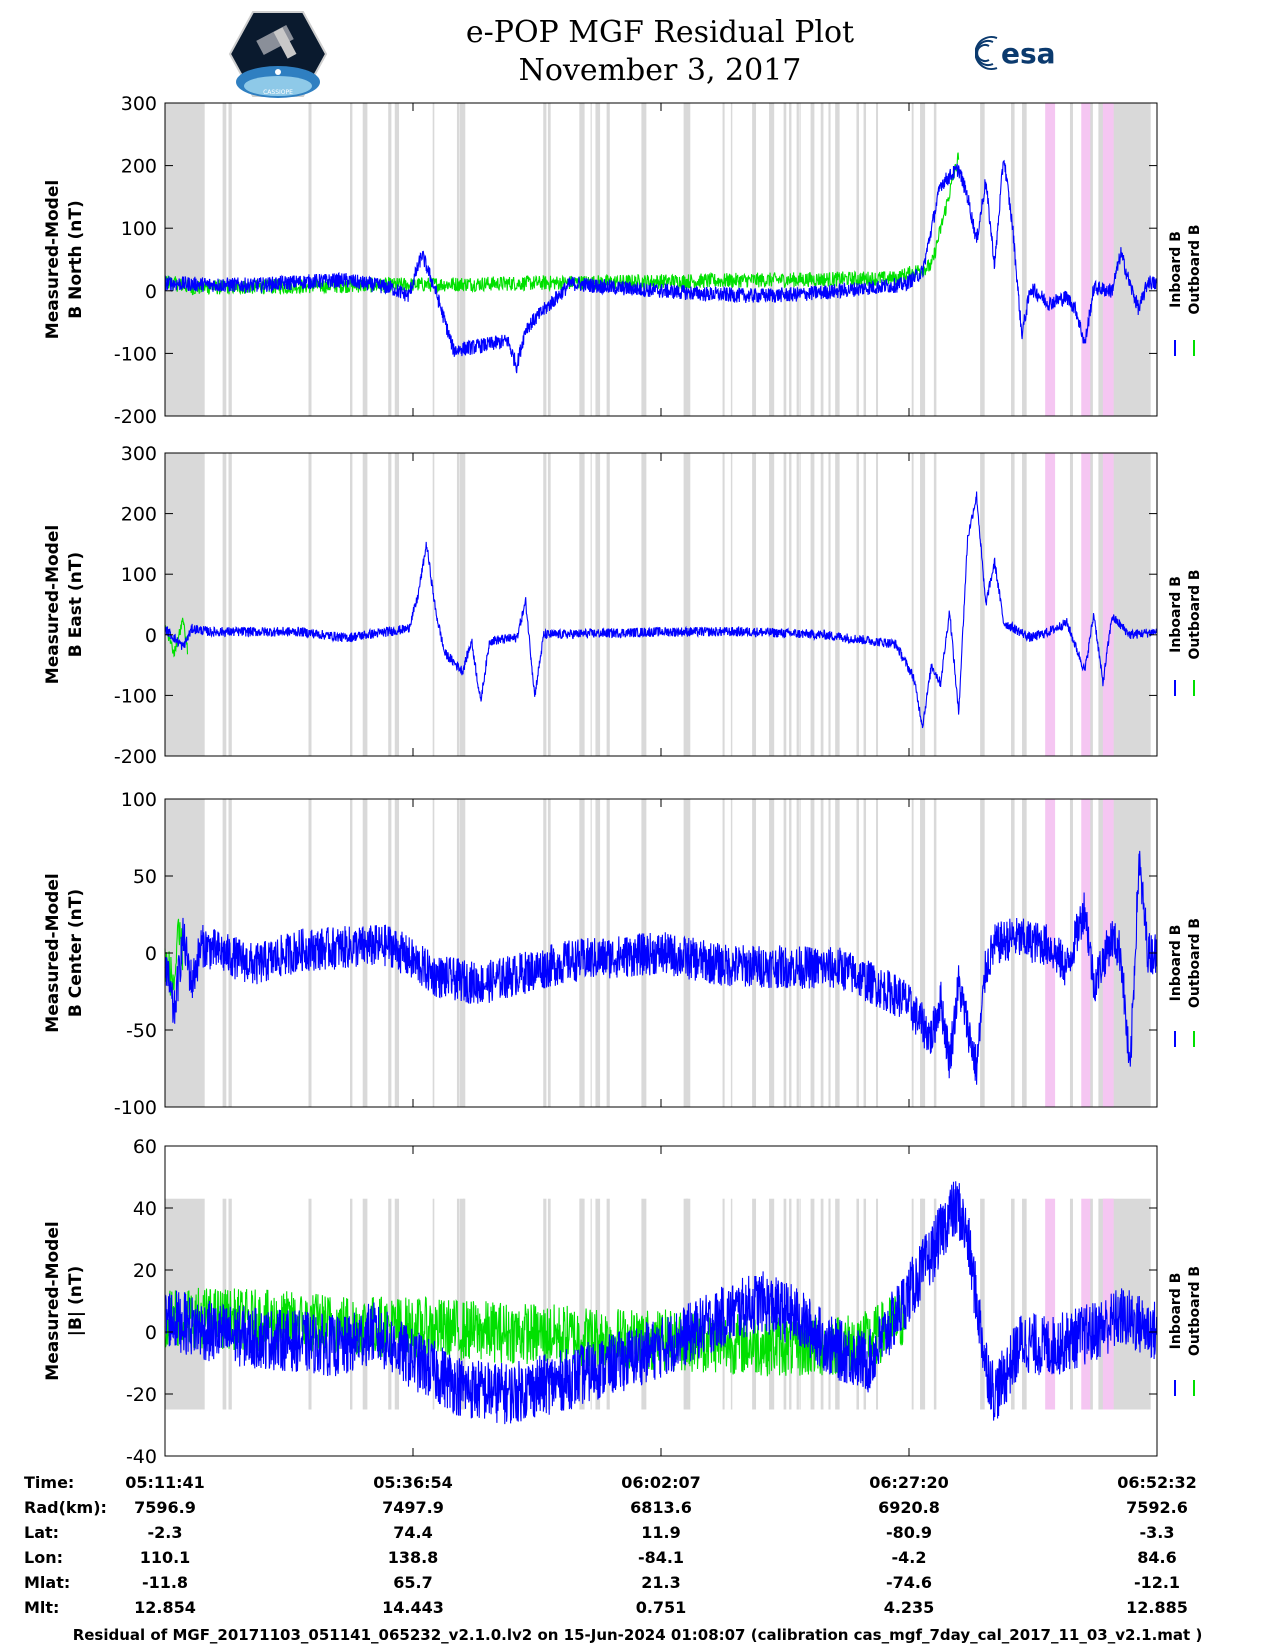 Image resolution: width=1275 pixels, height=1650 pixels. I want to click on title-line-1: e-POP MGF Residual Plot, so click(660, 32).